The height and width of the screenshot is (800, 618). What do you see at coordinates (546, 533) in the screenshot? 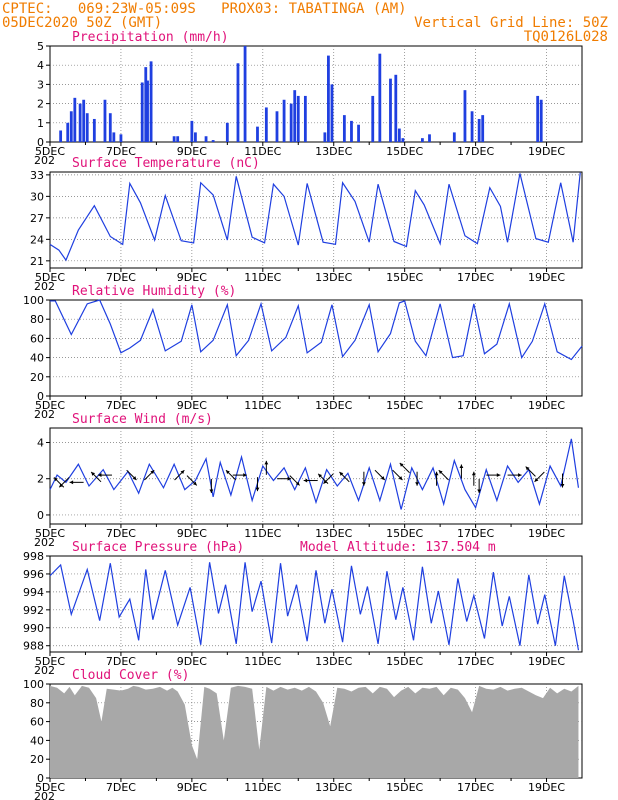
I see `wind-xtick-label: 19DEC` at bounding box center [546, 533].